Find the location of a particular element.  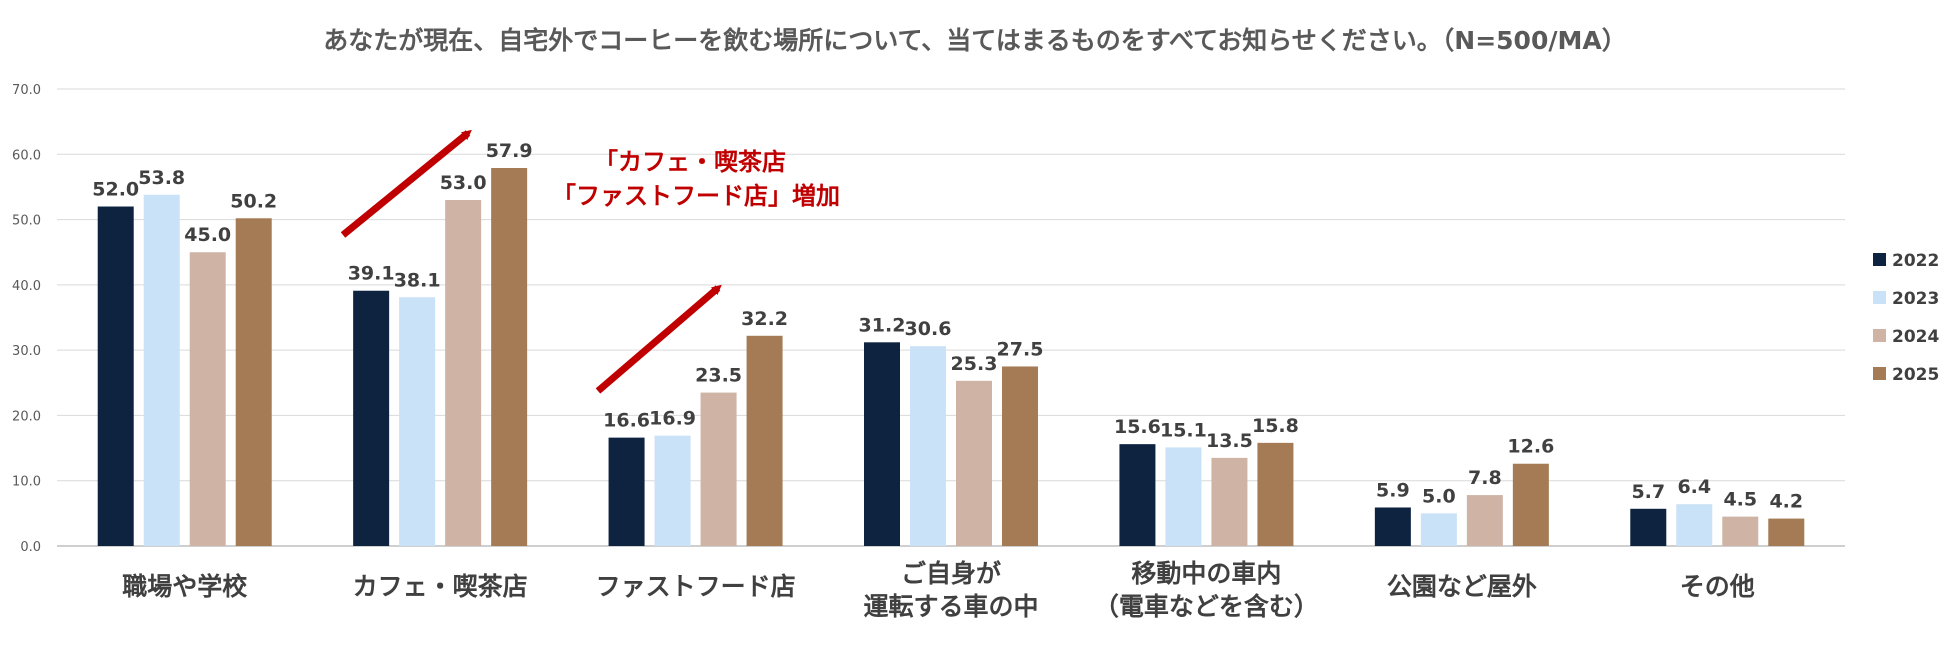

data-label-2022-5: 5.9 is located at coordinates (1393, 490).